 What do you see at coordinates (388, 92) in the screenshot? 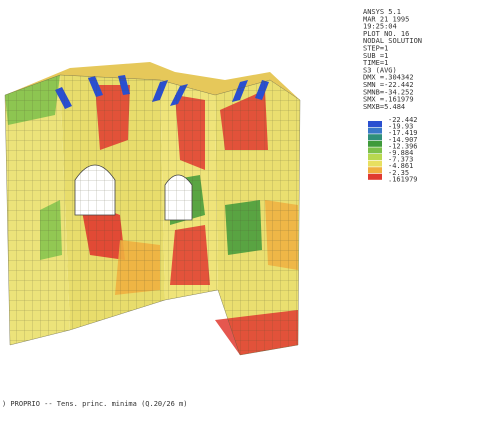
I see `header-line: SMNB=-34.252` at bounding box center [388, 92].